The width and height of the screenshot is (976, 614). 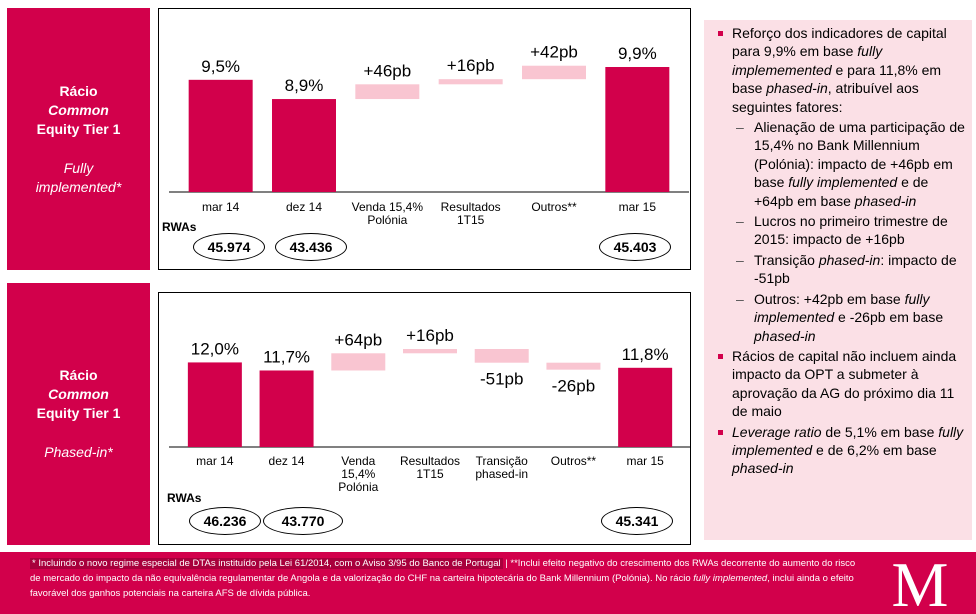 What do you see at coordinates (78, 186) in the screenshot?
I see `top-sub-line2: implemented*` at bounding box center [78, 186].